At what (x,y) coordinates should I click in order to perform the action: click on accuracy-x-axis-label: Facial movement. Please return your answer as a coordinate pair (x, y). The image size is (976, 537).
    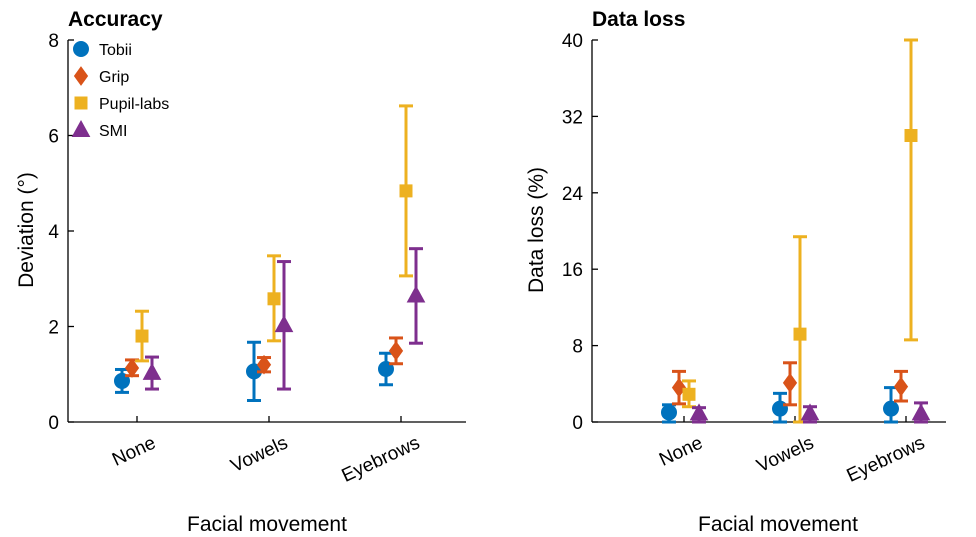
    Looking at the image, I should click on (267, 524).